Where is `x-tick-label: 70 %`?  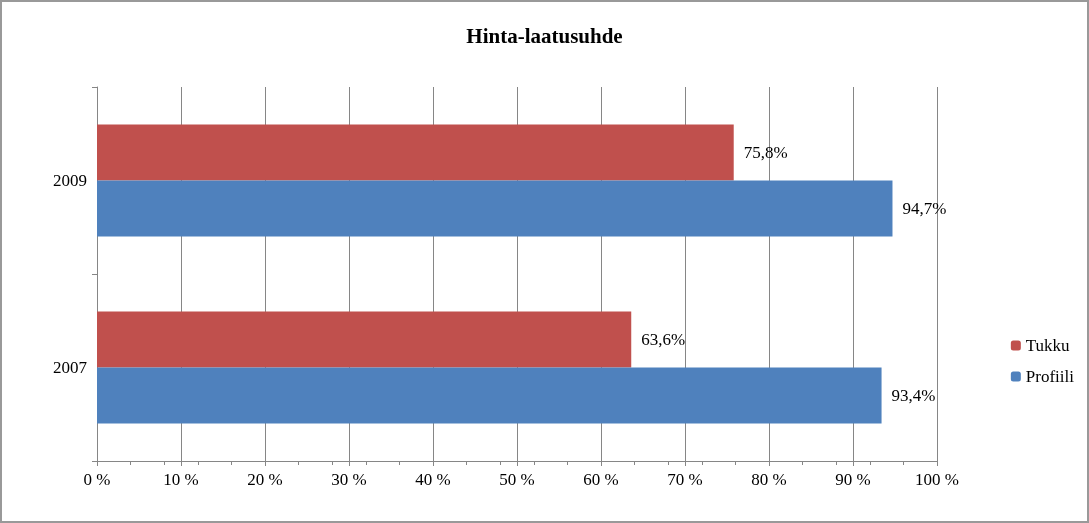 x-tick-label: 70 % is located at coordinates (685, 479).